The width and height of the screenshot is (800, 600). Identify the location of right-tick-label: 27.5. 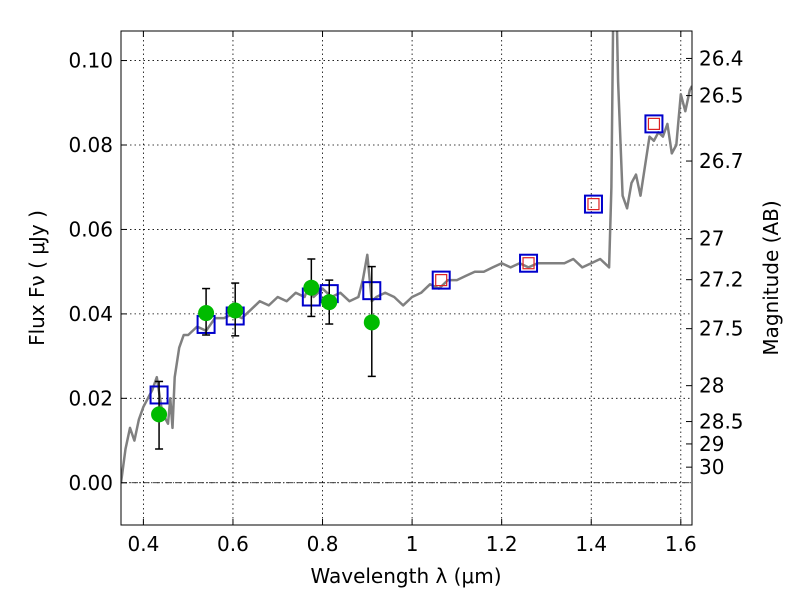
(721, 329).